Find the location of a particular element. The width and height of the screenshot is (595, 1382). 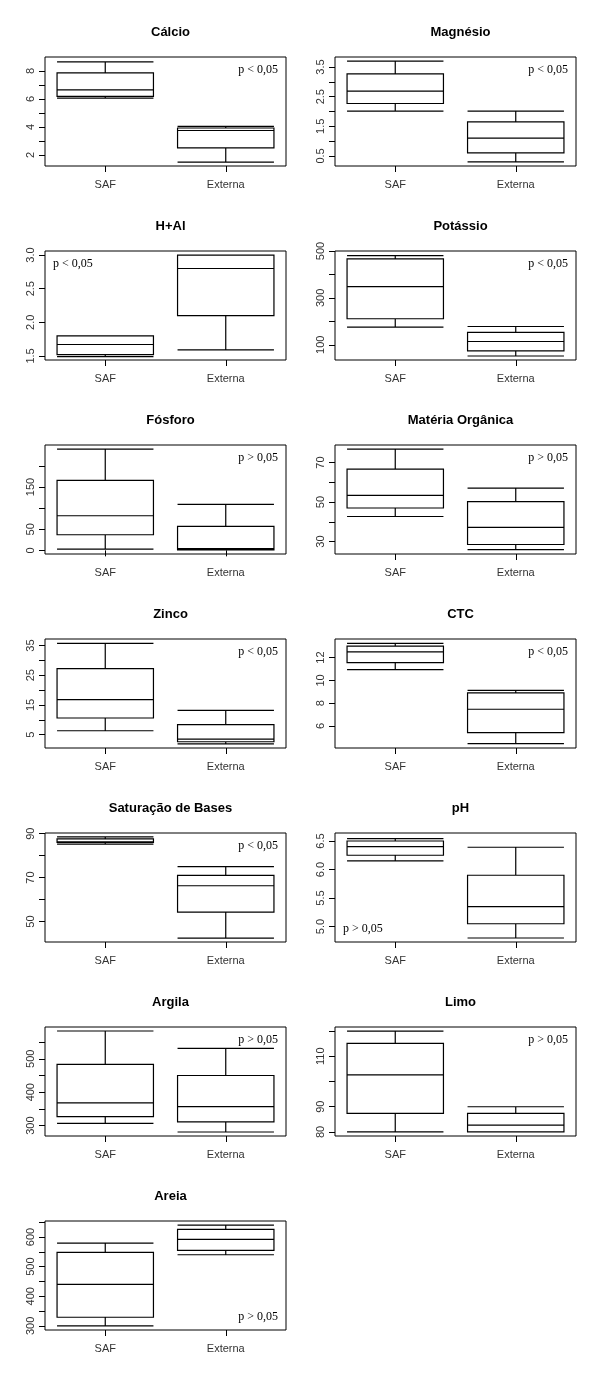

y-tick-label: 12 is located at coordinates (319, 657).